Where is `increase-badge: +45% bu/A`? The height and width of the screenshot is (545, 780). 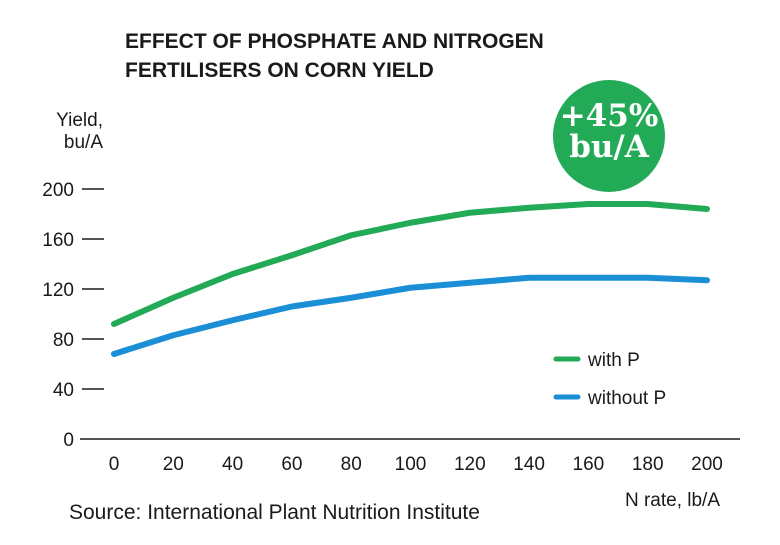
increase-badge: +45% bu/A is located at coordinates (609, 136).